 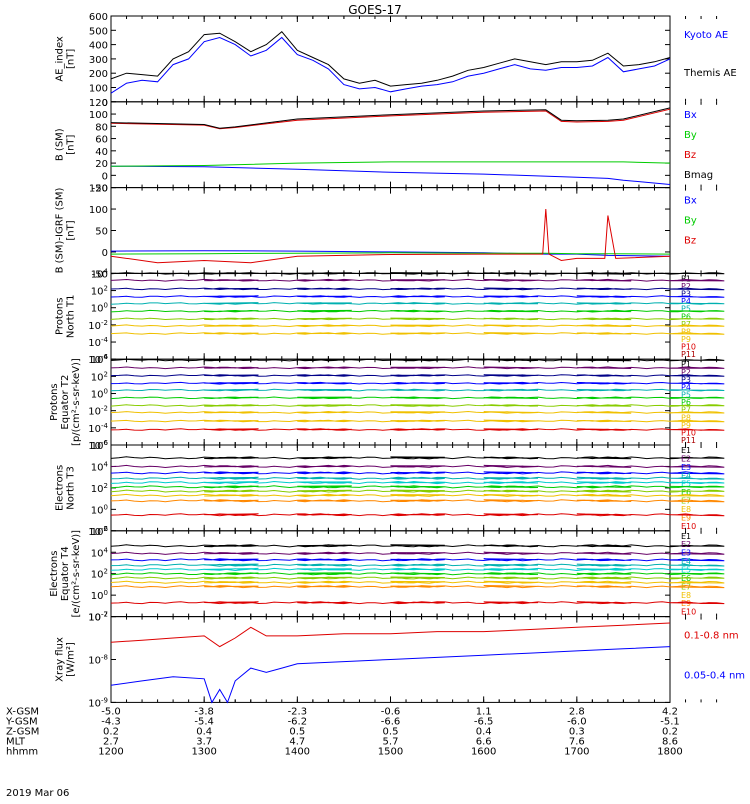 I want to click on series-elecT3-E9, so click(x=417, y=501).